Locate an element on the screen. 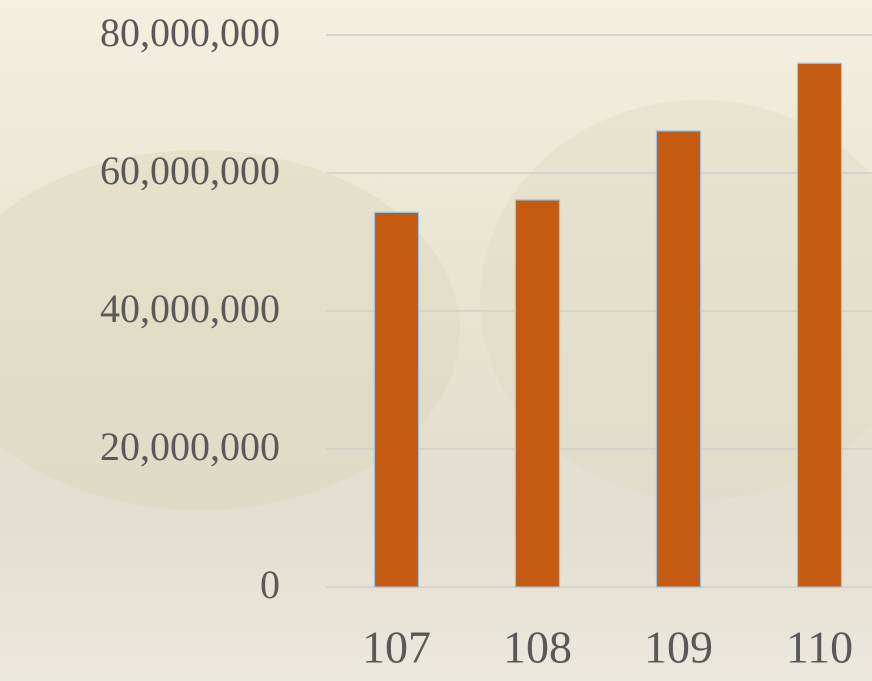  x-tick-label: 108 is located at coordinates (537, 647).